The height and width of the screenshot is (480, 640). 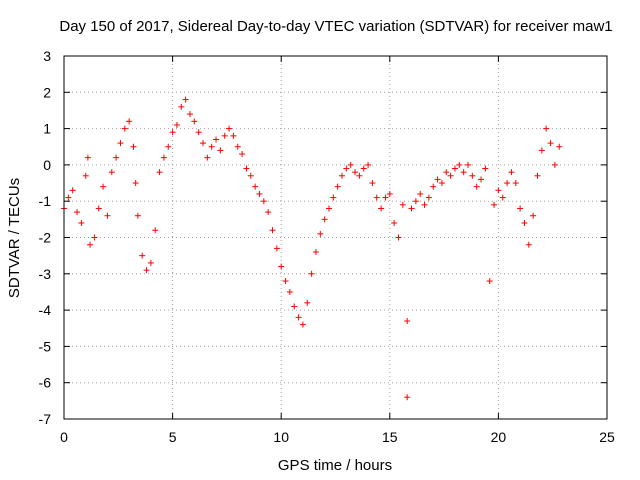 What do you see at coordinates (45, 201) in the screenshot?
I see `y-tick-label: -1` at bounding box center [45, 201].